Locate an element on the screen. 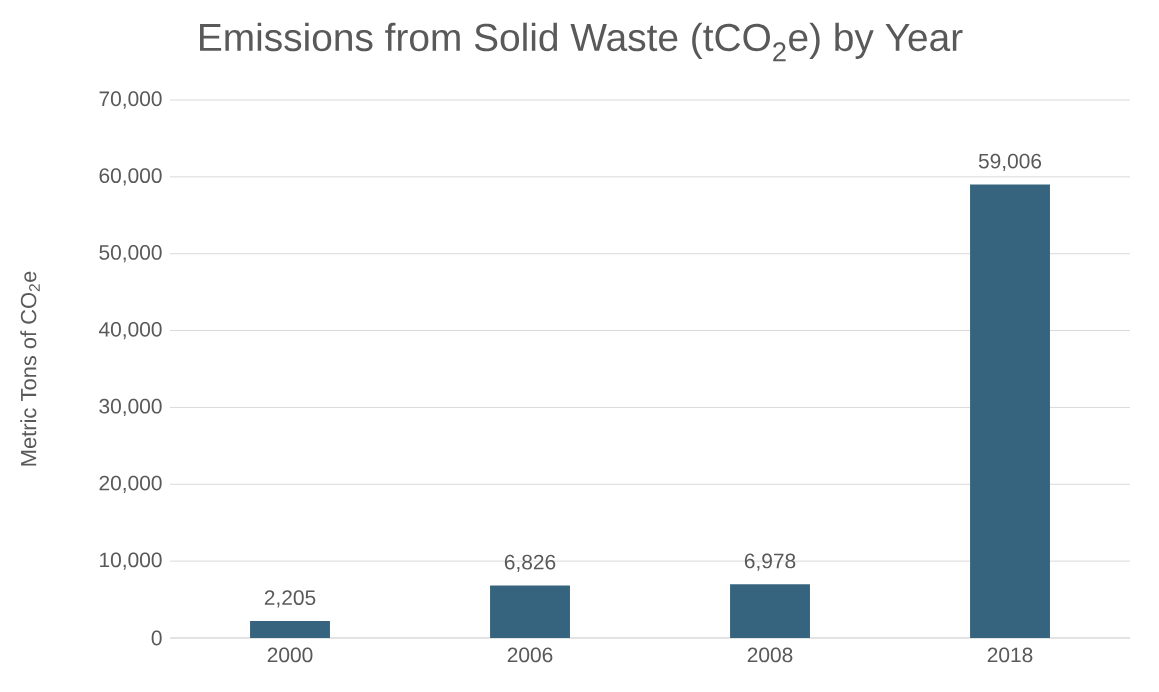 The height and width of the screenshot is (692, 1159). y-tick-label: 40,000 is located at coordinates (130, 330).